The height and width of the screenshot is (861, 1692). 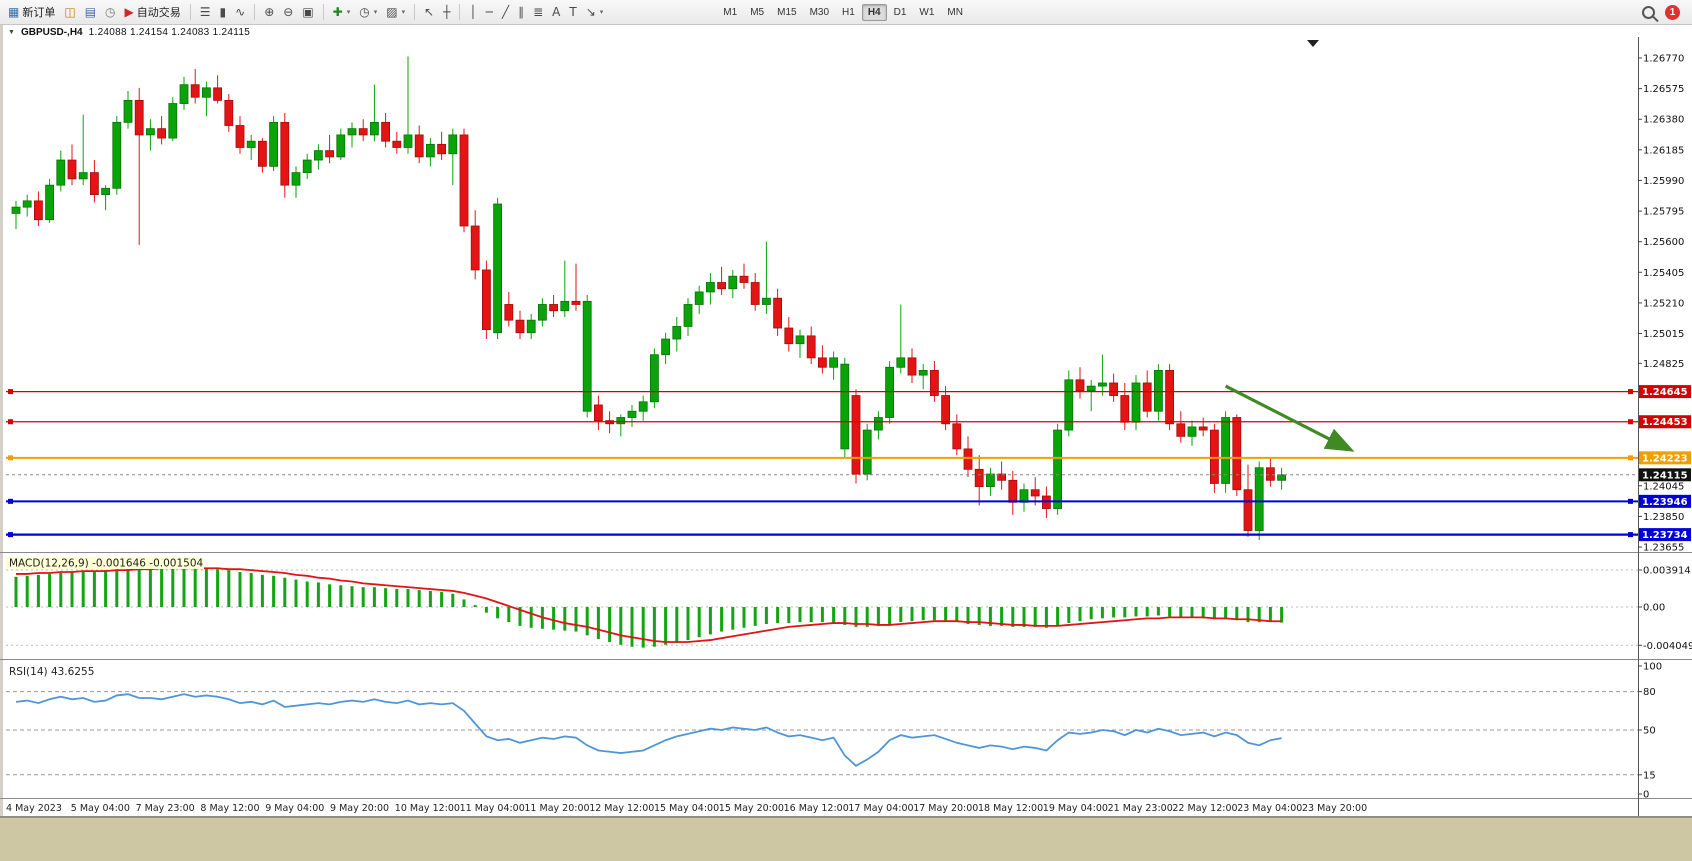 I want to click on timeframe-h4-button: H4, so click(x=874, y=12).